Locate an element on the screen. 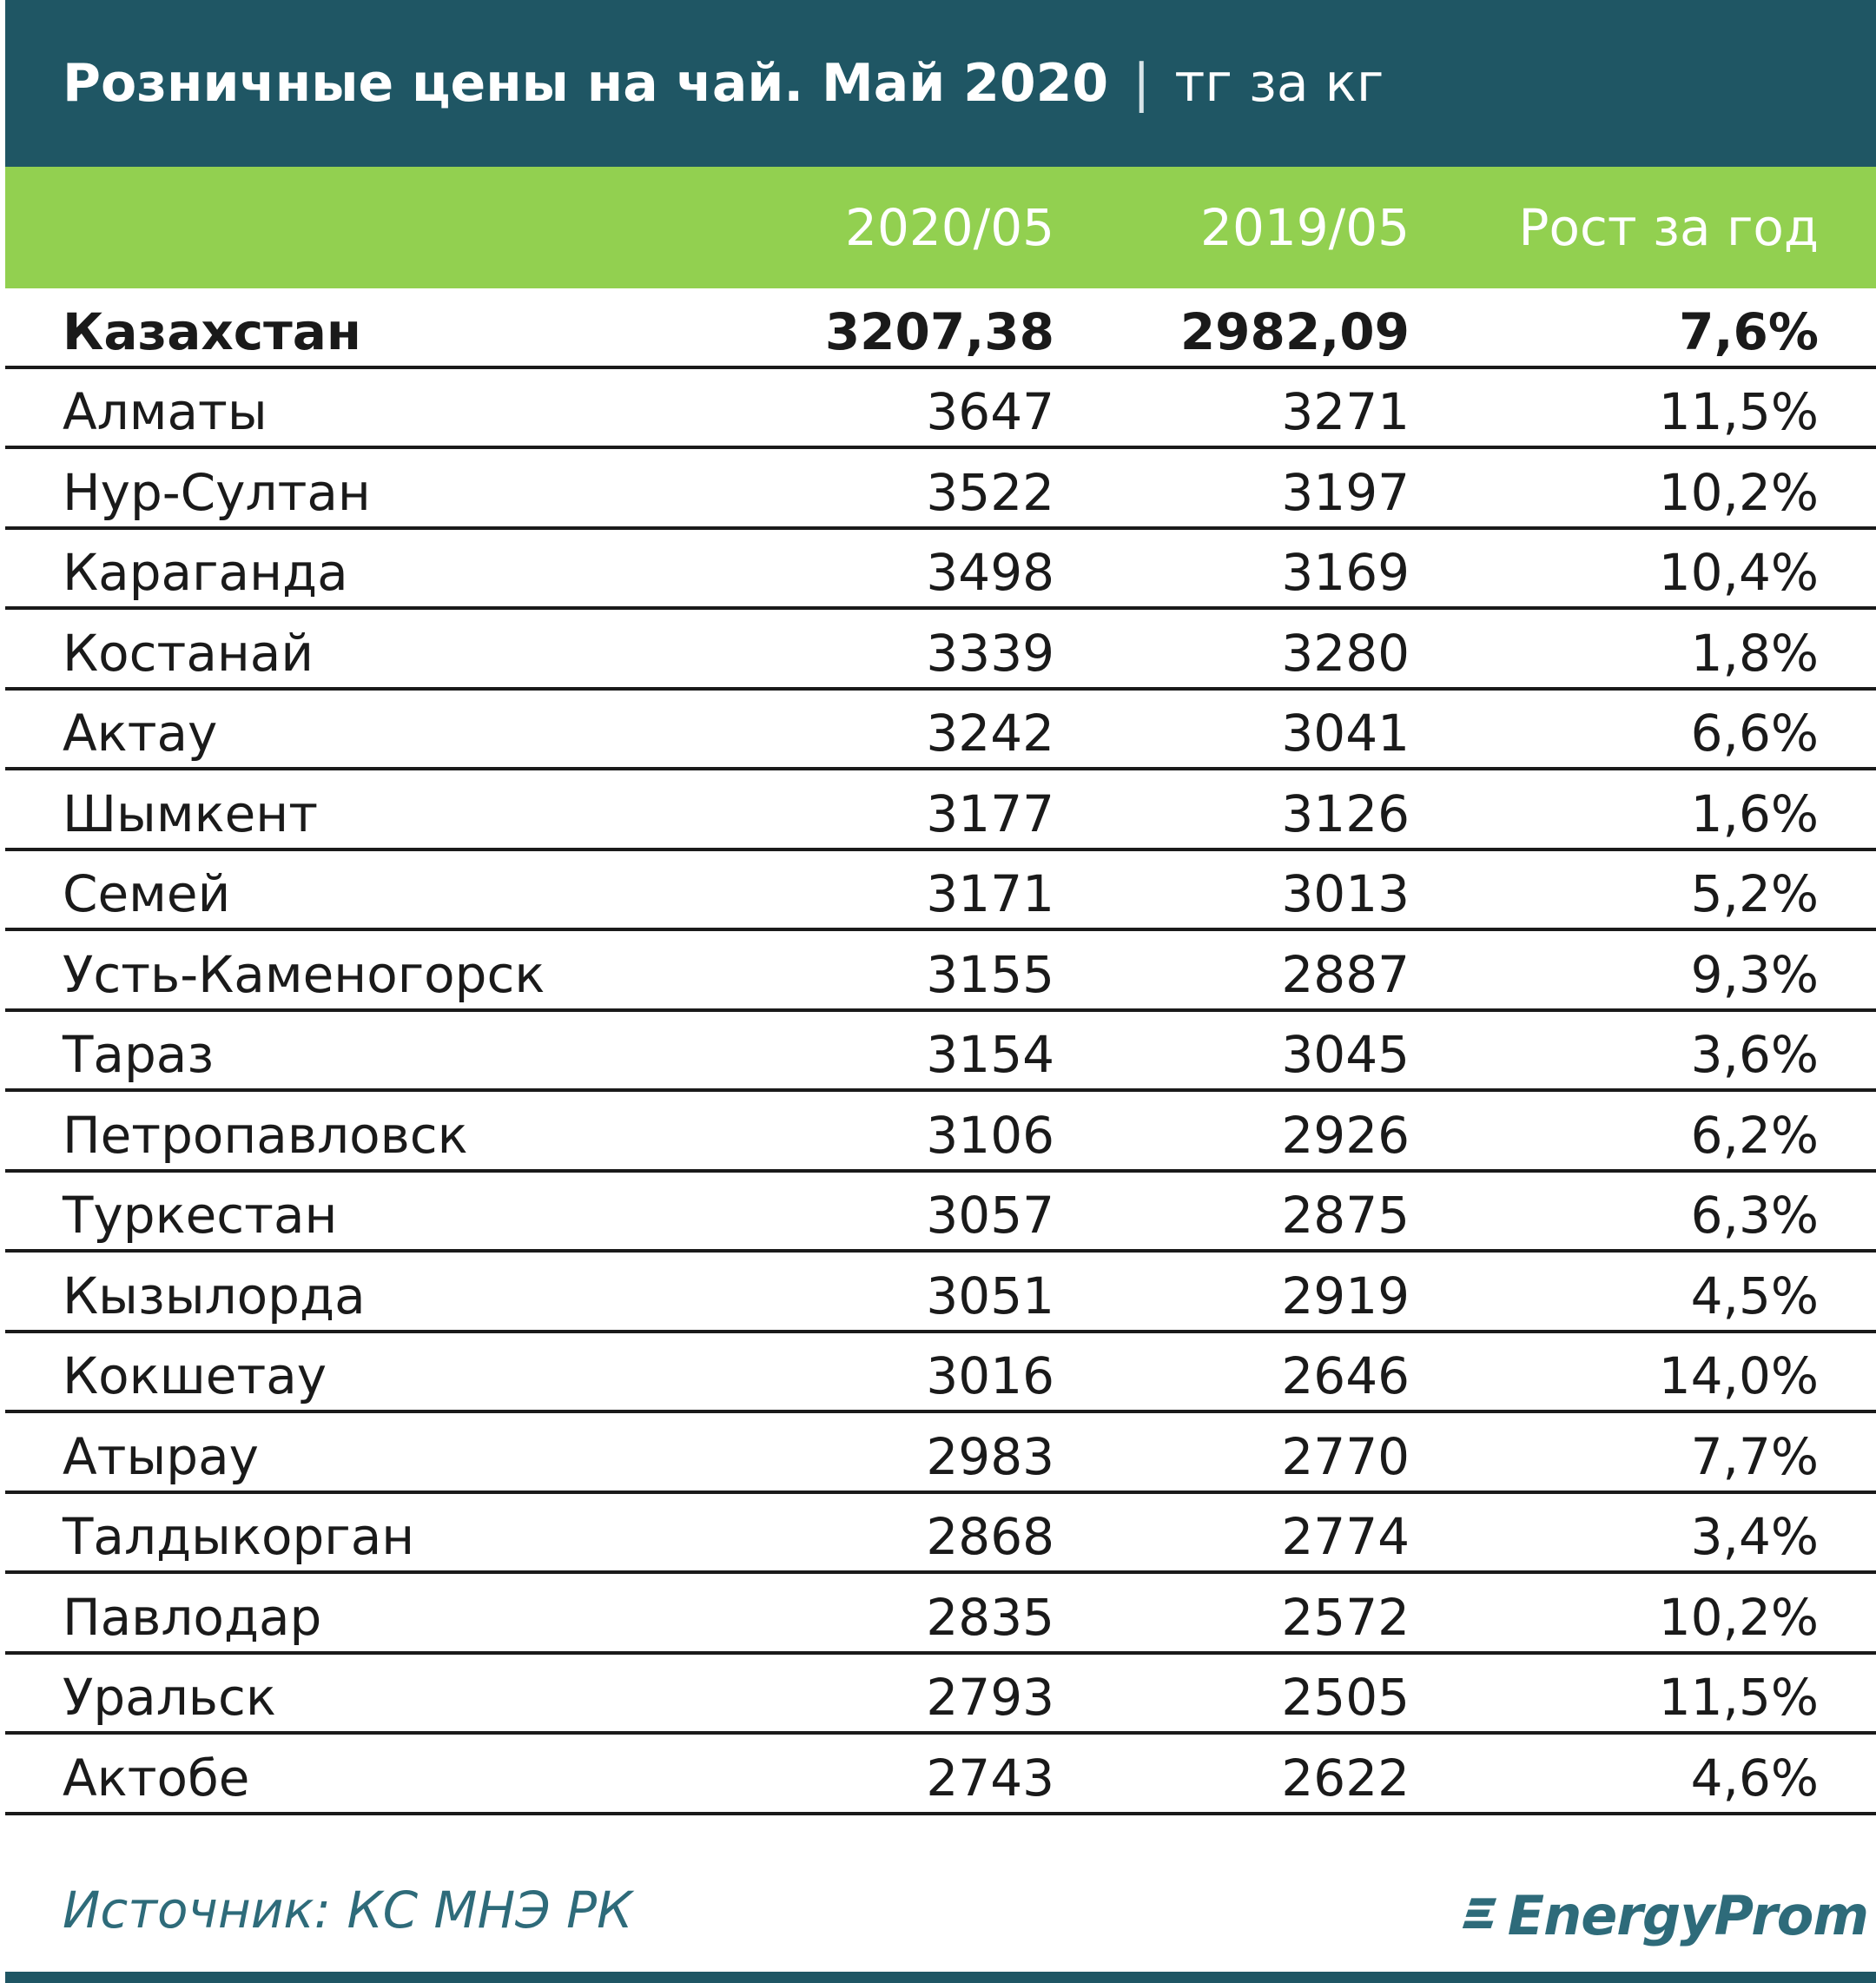 The height and width of the screenshot is (1983, 1876). value-growth: 9,3% is located at coordinates (1754, 974).